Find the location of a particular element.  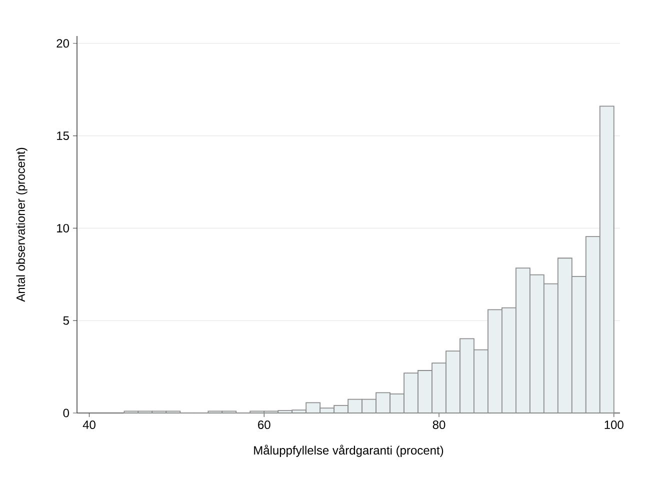

y-tick-label: 15 is located at coordinates (63, 136).